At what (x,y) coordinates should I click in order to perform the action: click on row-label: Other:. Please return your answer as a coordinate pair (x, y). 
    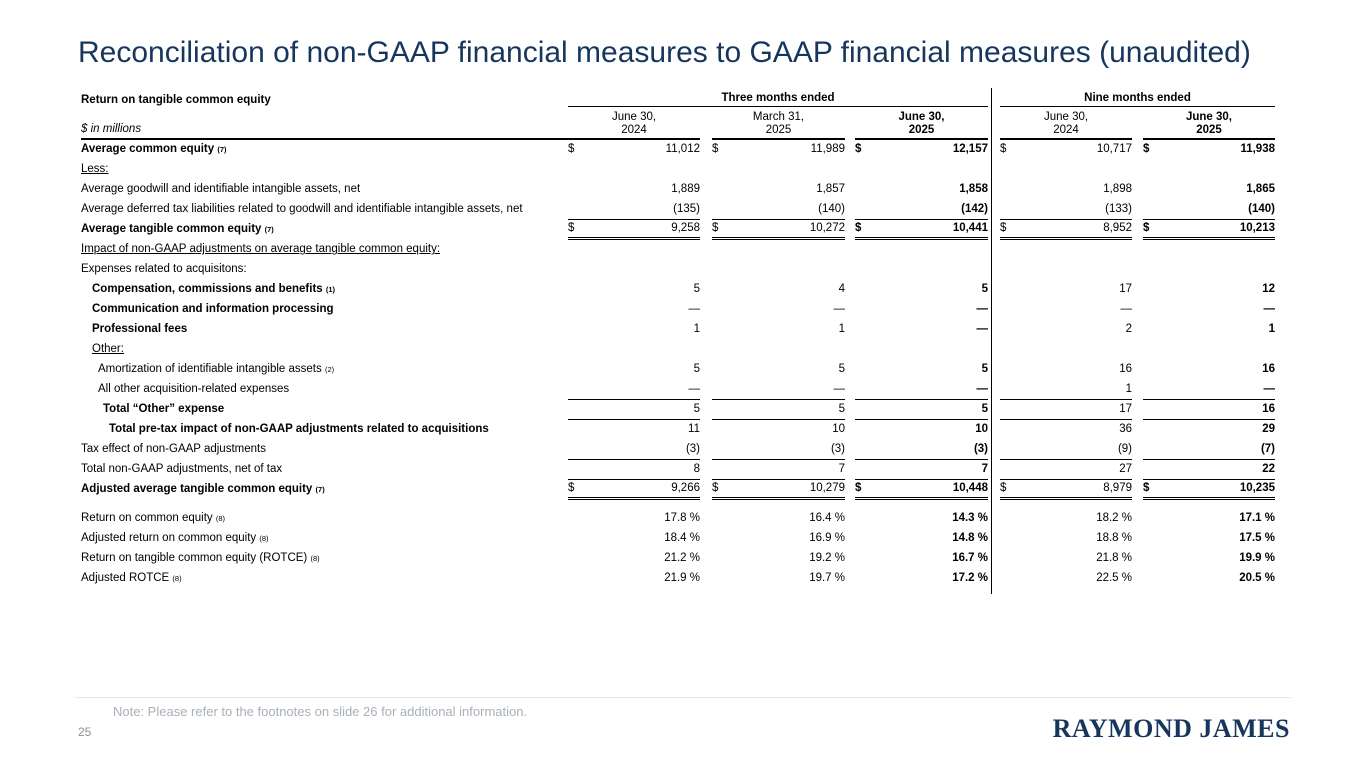
    Looking at the image, I should click on (108, 349).